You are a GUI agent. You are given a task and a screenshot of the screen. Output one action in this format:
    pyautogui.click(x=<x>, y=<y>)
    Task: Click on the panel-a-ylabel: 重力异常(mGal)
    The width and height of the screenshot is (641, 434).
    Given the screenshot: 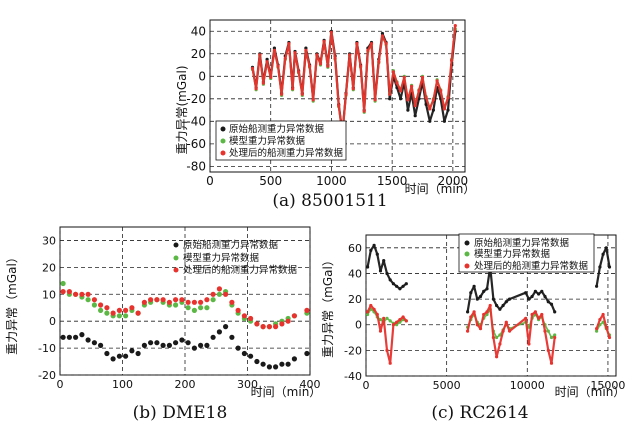 What is the action you would take?
    pyautogui.click(x=182, y=109)
    